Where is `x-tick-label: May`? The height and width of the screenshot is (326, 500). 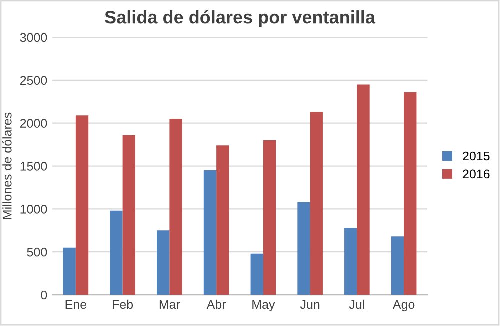
x-tick-label: May is located at coordinates (264, 306).